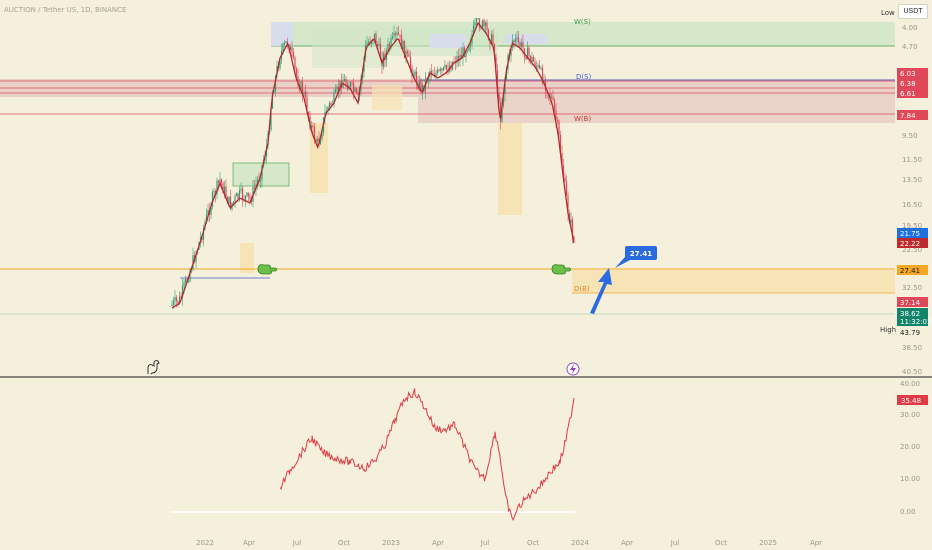 The width and height of the screenshot is (932, 550). Describe the element at coordinates (153, 367) in the screenshot. I see `dinosaur-icon` at that location.